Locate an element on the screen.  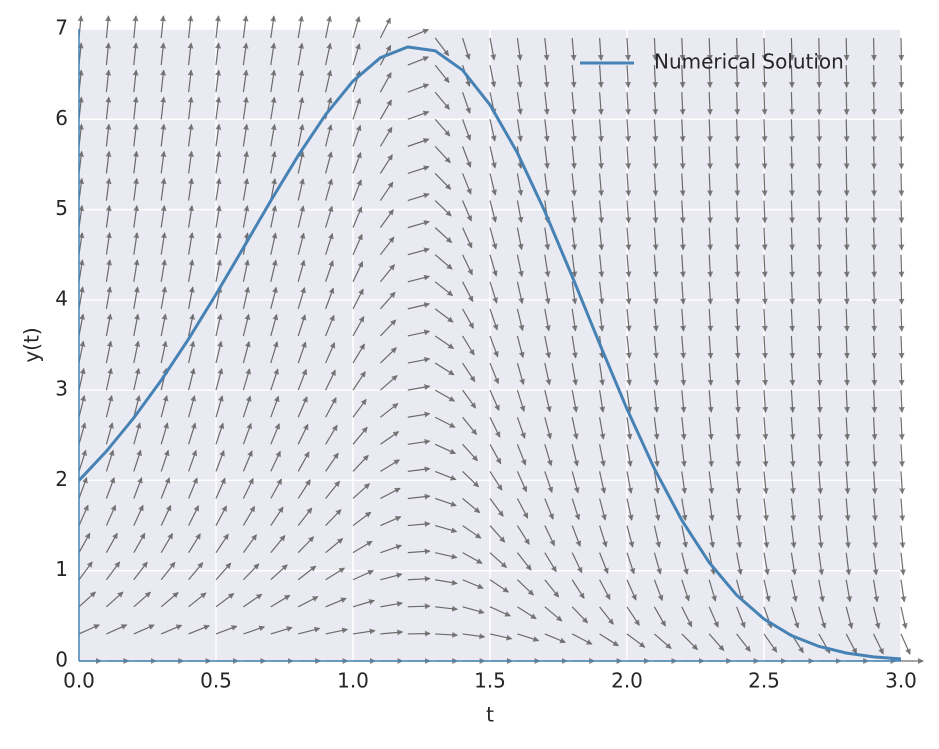
x-tick-label: 1.0 is located at coordinates (353, 681).